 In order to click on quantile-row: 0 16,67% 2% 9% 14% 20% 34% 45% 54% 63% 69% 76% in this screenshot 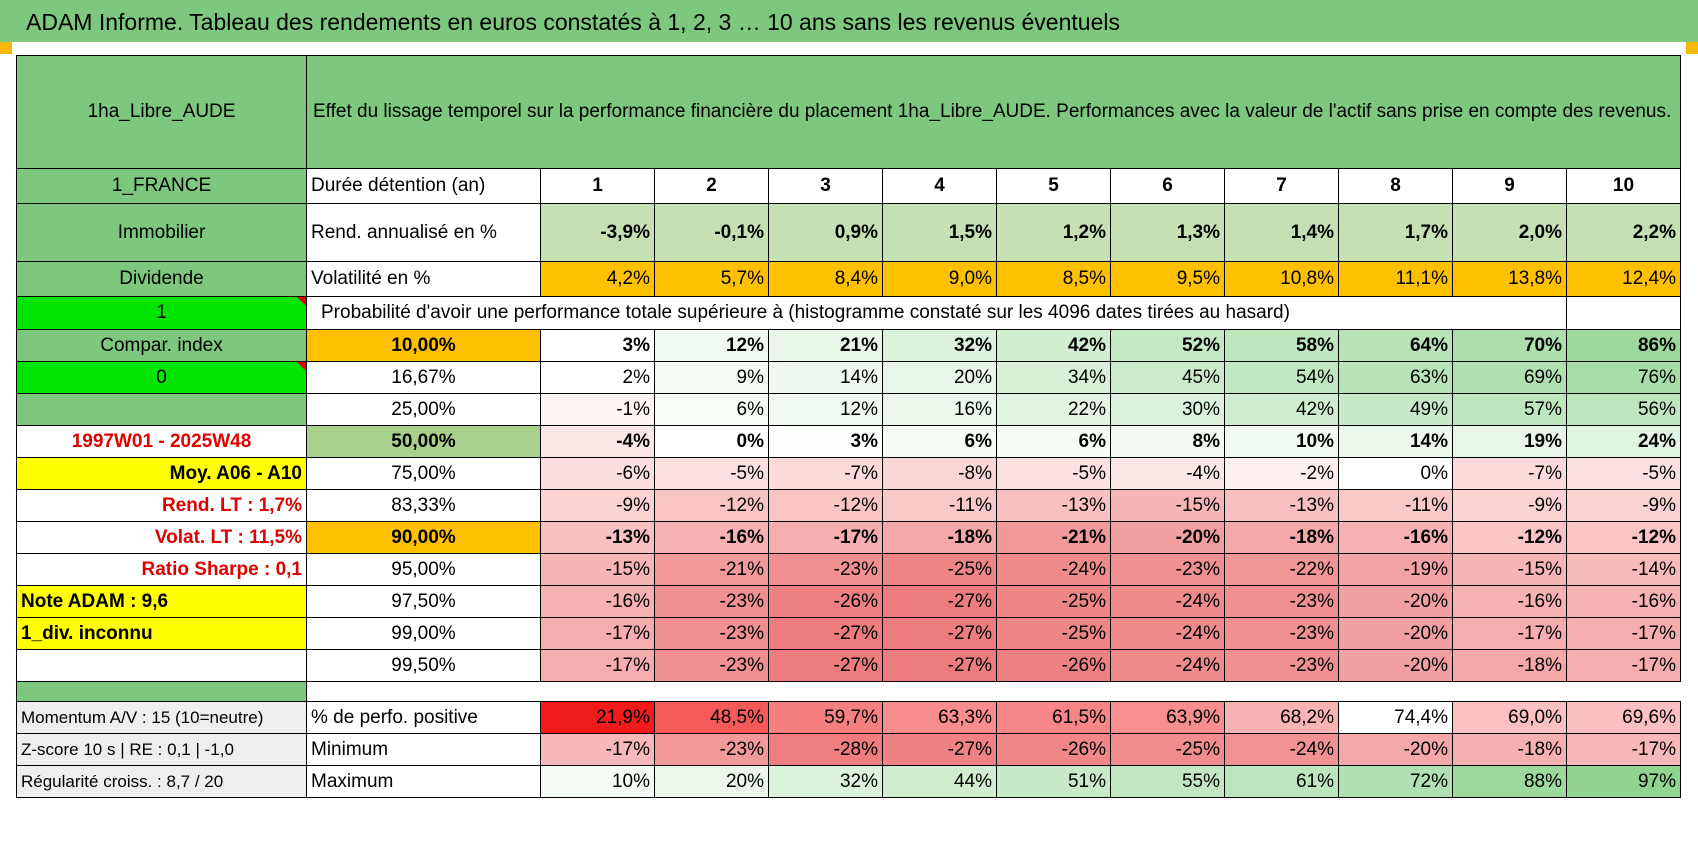, I will do `click(848, 377)`.